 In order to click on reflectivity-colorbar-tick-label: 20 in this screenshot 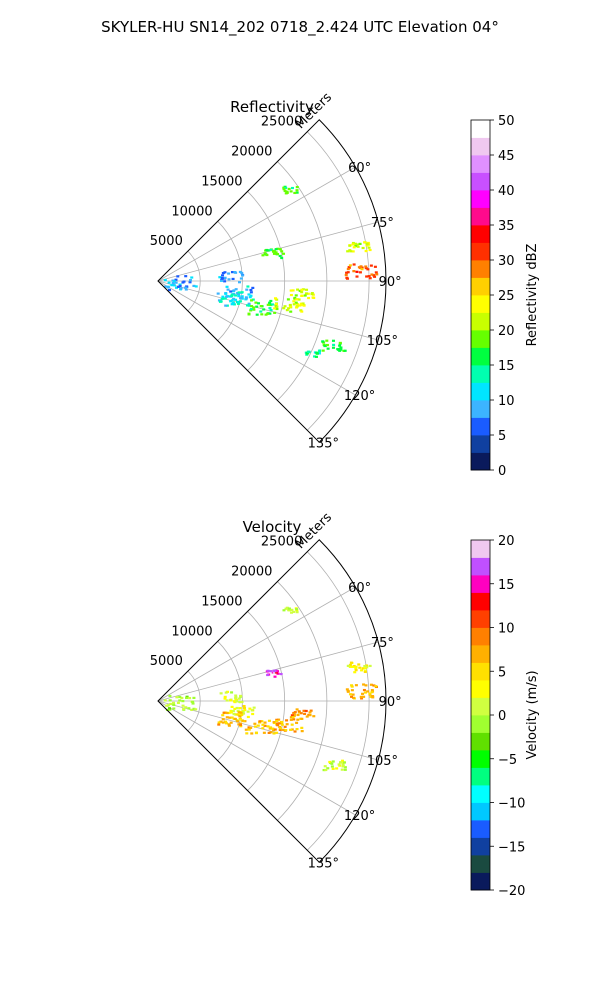, I will do `click(506, 331)`.